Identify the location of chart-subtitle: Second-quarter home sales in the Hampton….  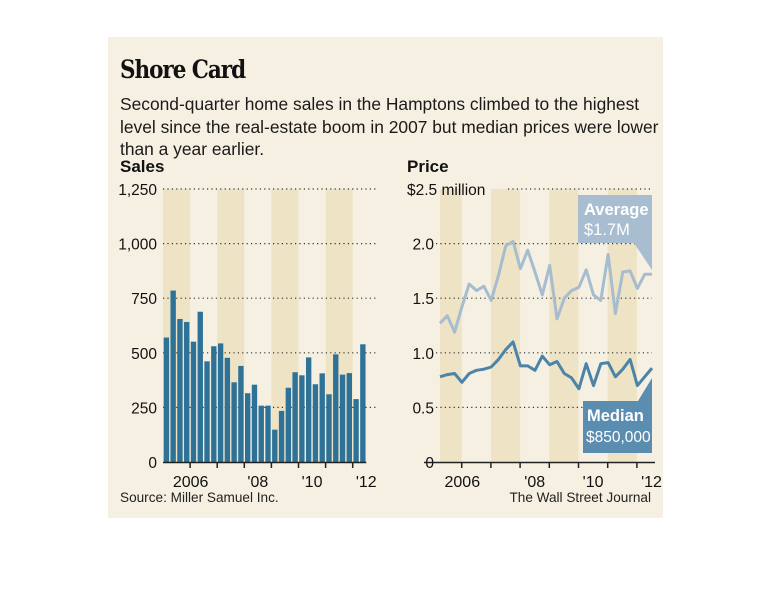
(389, 126).